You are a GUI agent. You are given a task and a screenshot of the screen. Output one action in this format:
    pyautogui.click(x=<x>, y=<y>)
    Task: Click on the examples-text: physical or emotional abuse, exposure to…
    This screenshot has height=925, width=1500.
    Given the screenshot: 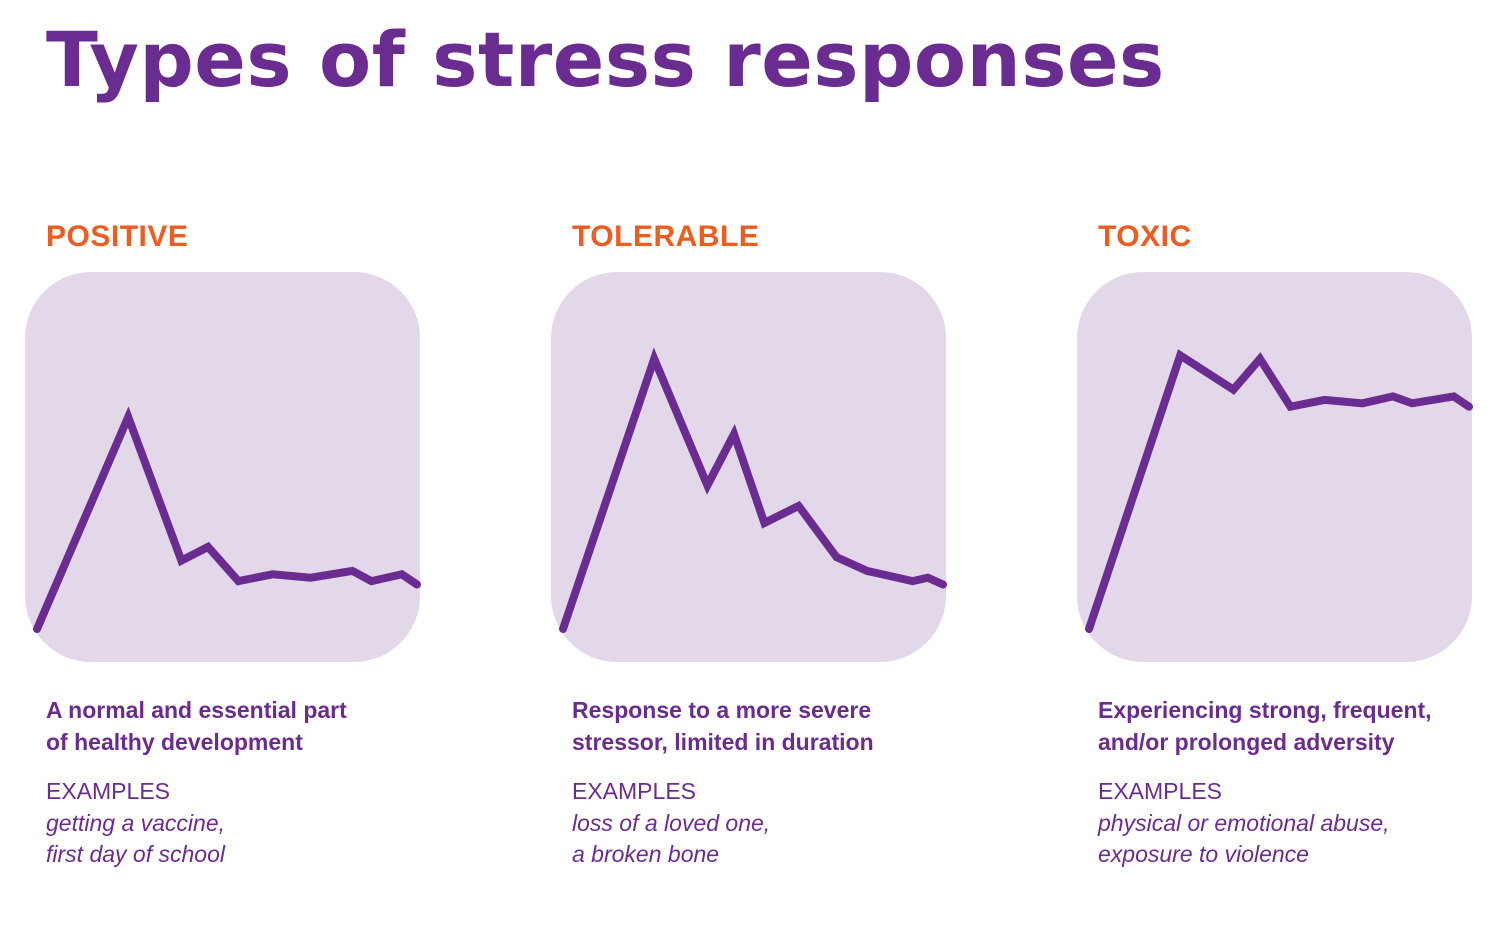 What is the action you would take?
    pyautogui.click(x=1283, y=839)
    